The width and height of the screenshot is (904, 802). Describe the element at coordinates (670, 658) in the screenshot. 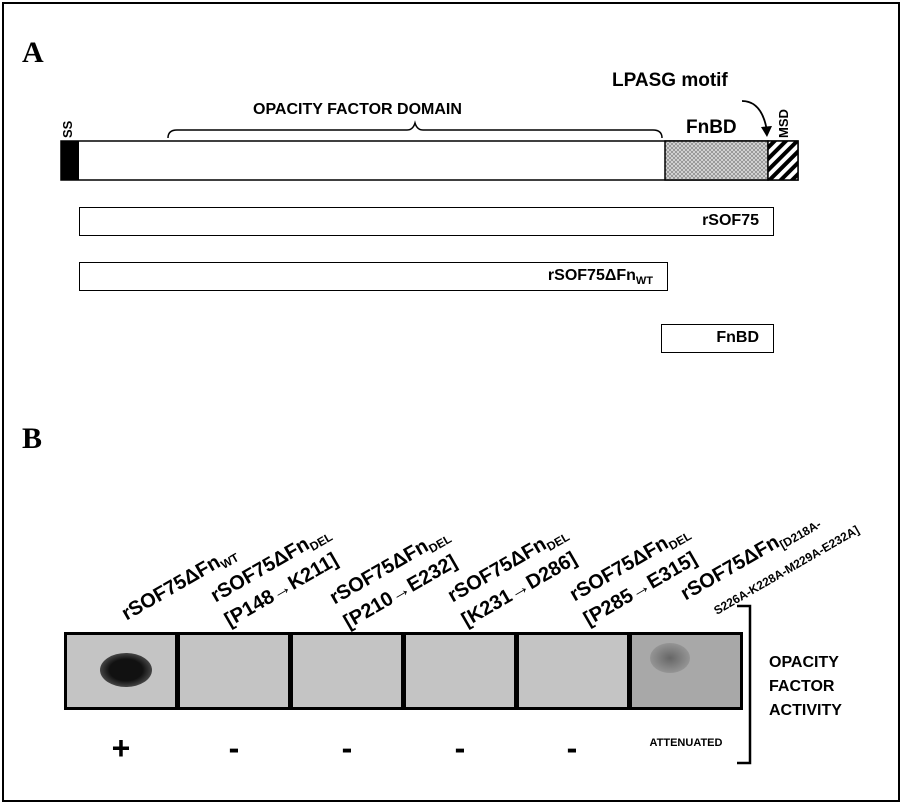

I see `faint-band` at that location.